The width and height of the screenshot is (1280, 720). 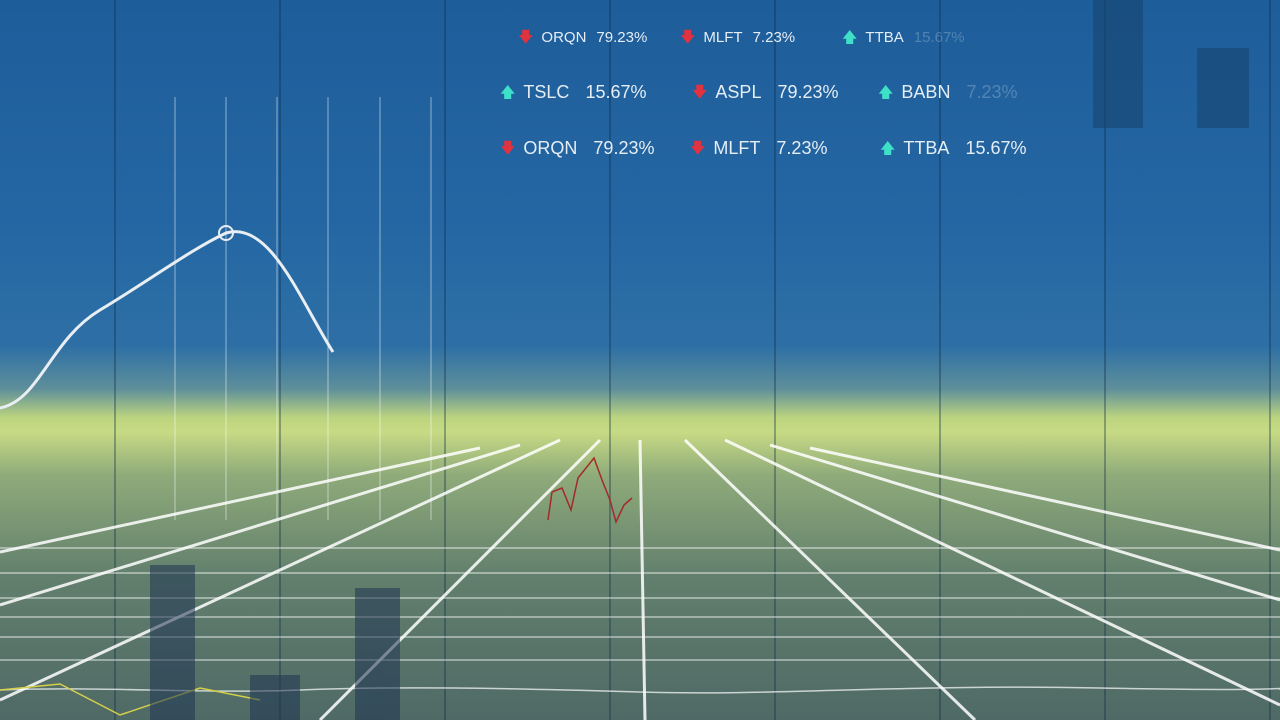 I want to click on ticker-item: 🡅 TSLC 15.67%, so click(x=573, y=92).